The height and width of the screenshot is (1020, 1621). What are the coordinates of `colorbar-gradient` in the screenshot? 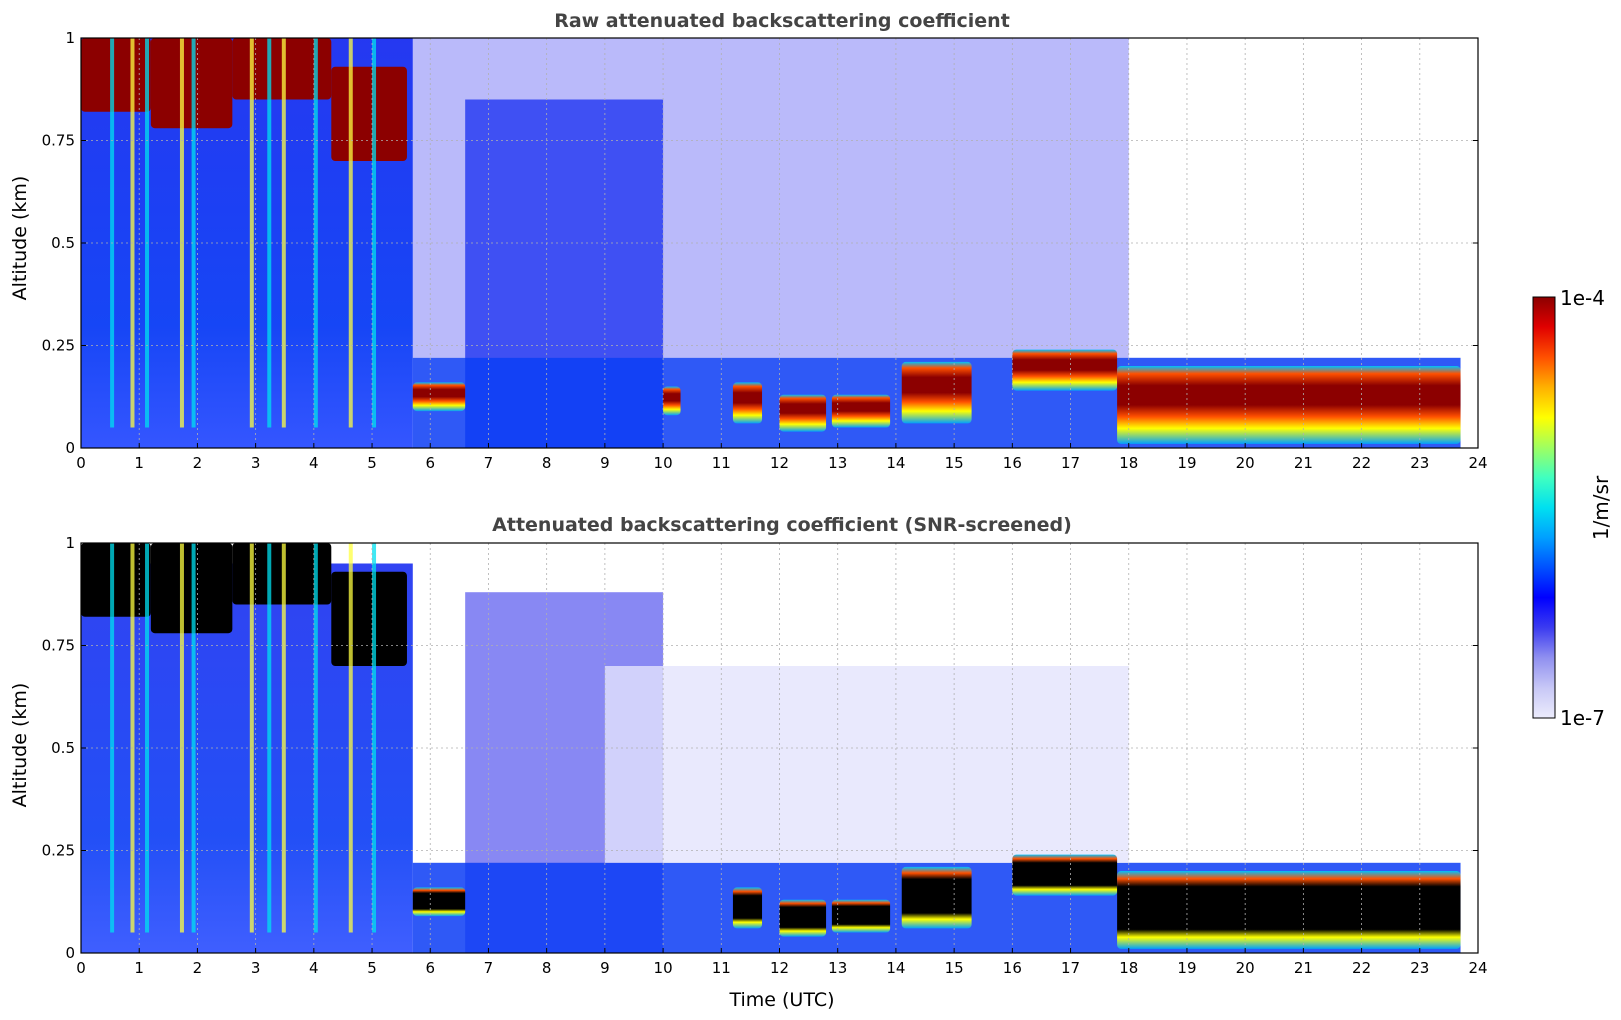 It's located at (1544, 507).